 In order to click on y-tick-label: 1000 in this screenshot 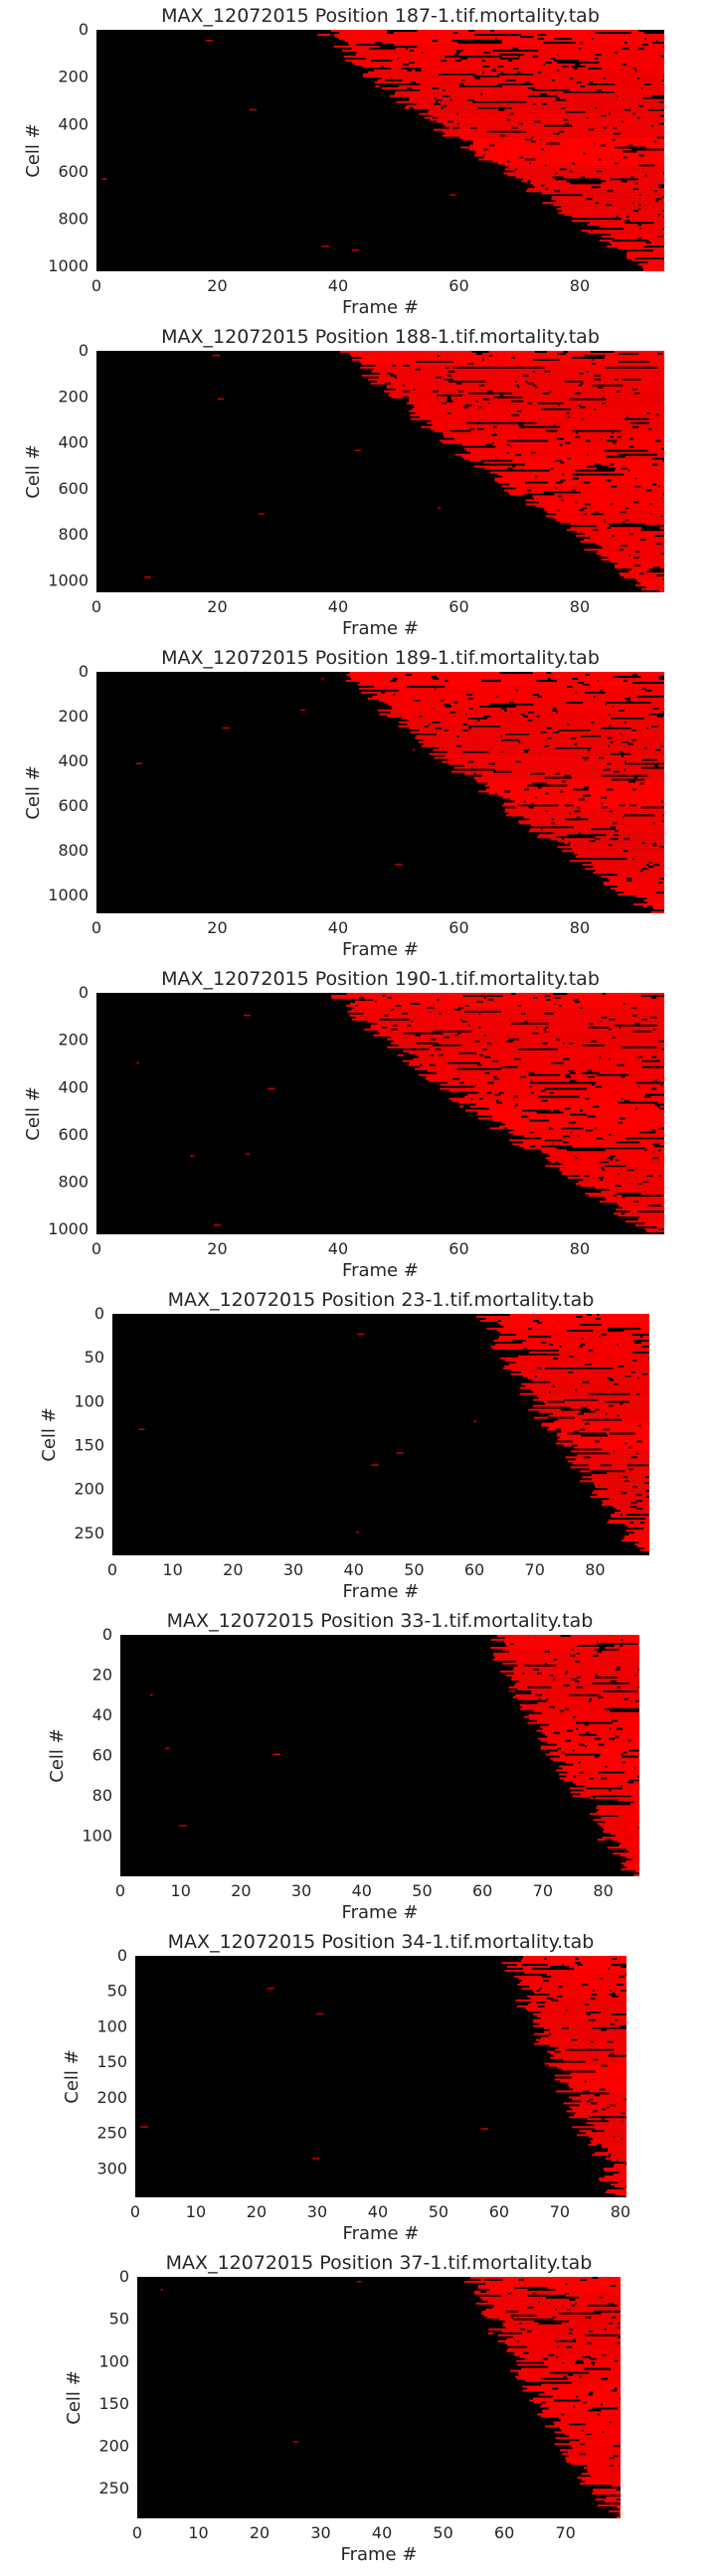, I will do `click(68, 1228)`.